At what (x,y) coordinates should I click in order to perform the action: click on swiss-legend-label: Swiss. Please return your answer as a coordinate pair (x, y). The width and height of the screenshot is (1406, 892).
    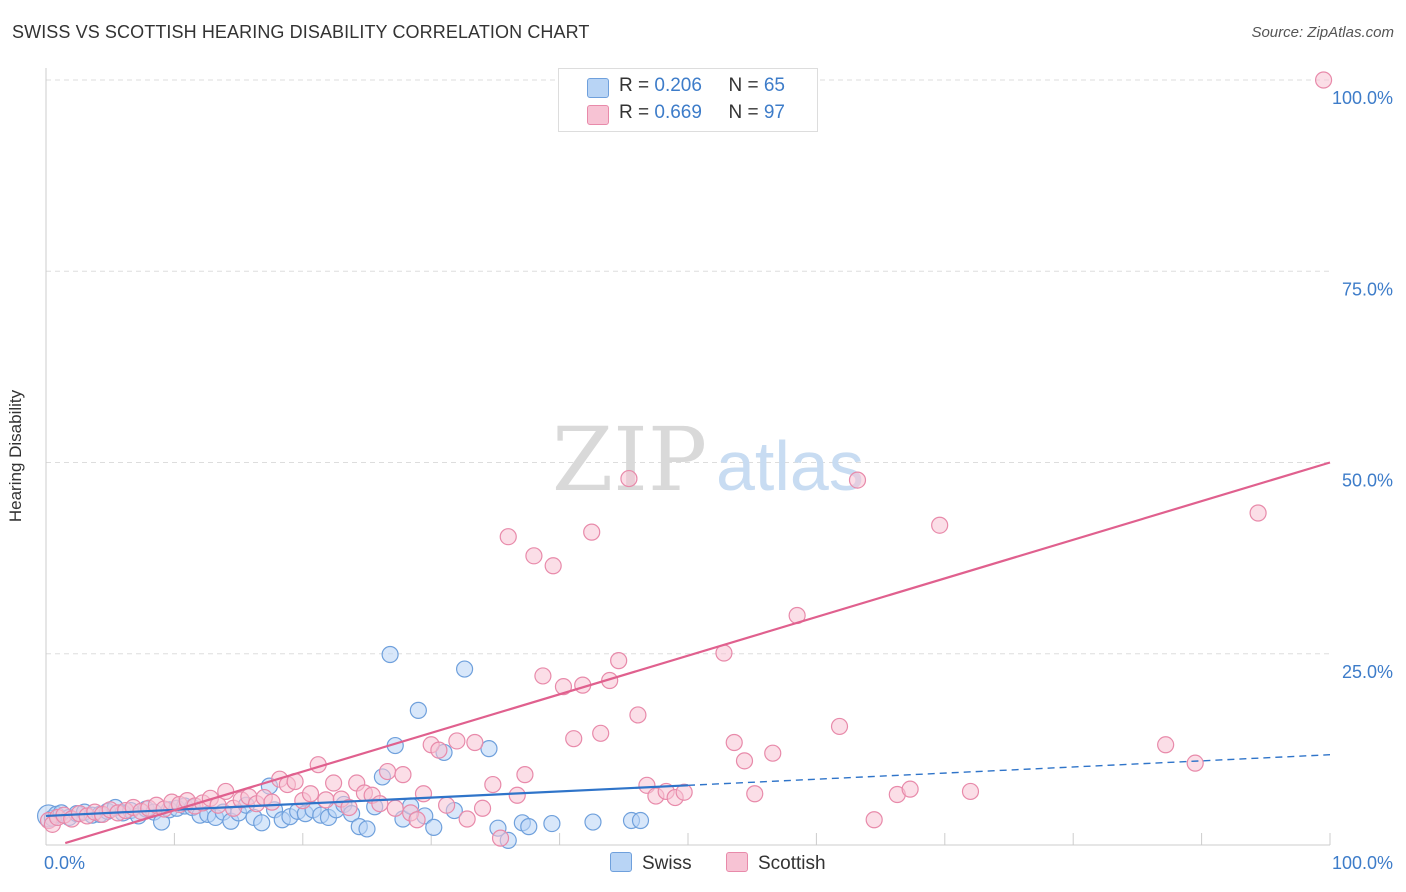
    Looking at the image, I should click on (667, 863).